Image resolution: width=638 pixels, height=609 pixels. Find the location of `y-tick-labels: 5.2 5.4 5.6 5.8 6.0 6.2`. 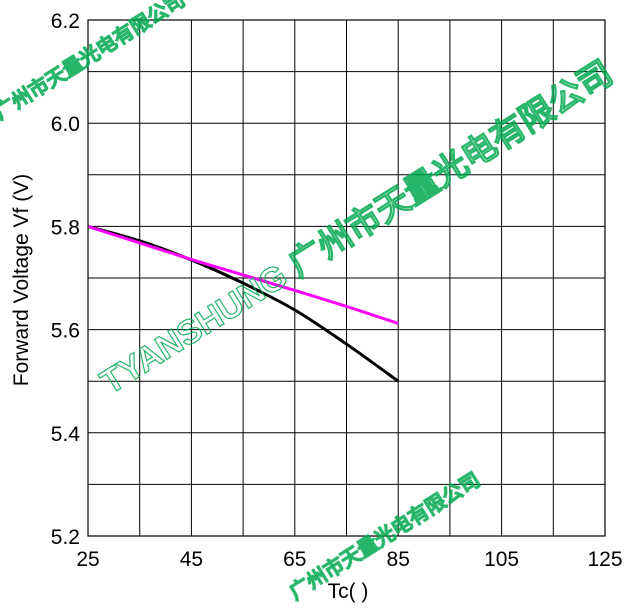

y-tick-labels: 5.2 5.4 5.6 5.8 6.0 6.2 is located at coordinates (66, 279).